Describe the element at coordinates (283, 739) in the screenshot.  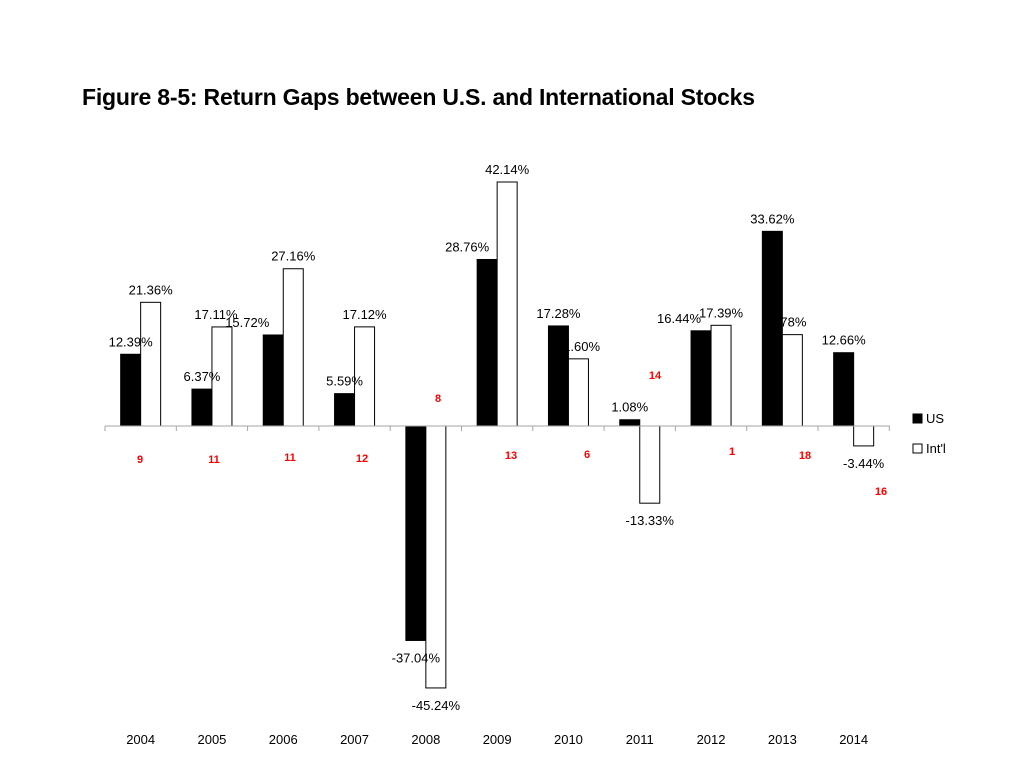
I see `category-label: 2006` at that location.